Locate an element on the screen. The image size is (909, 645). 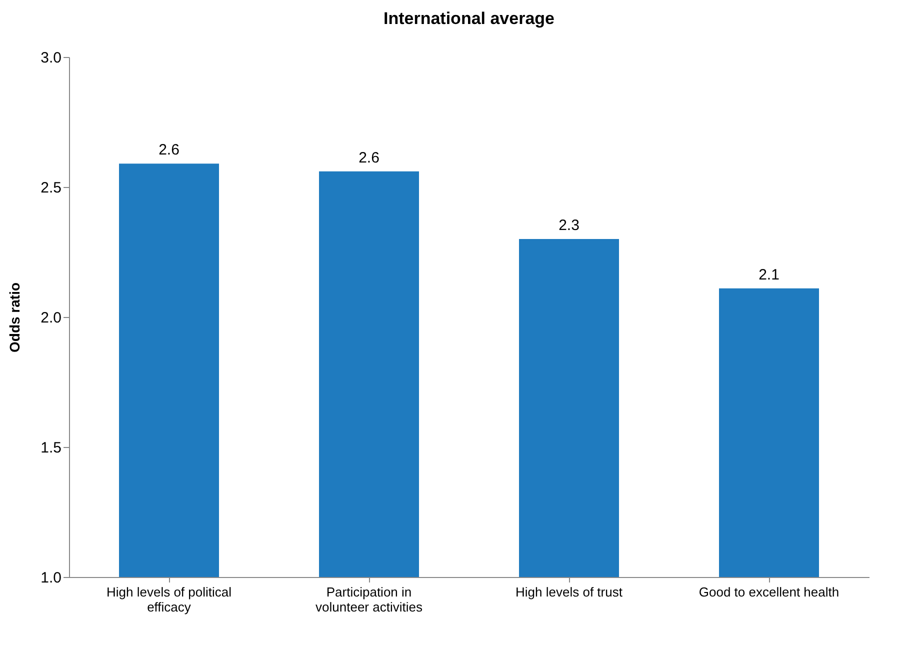
x-tick-label: Participation in volunteer activities is located at coordinates (369, 599).